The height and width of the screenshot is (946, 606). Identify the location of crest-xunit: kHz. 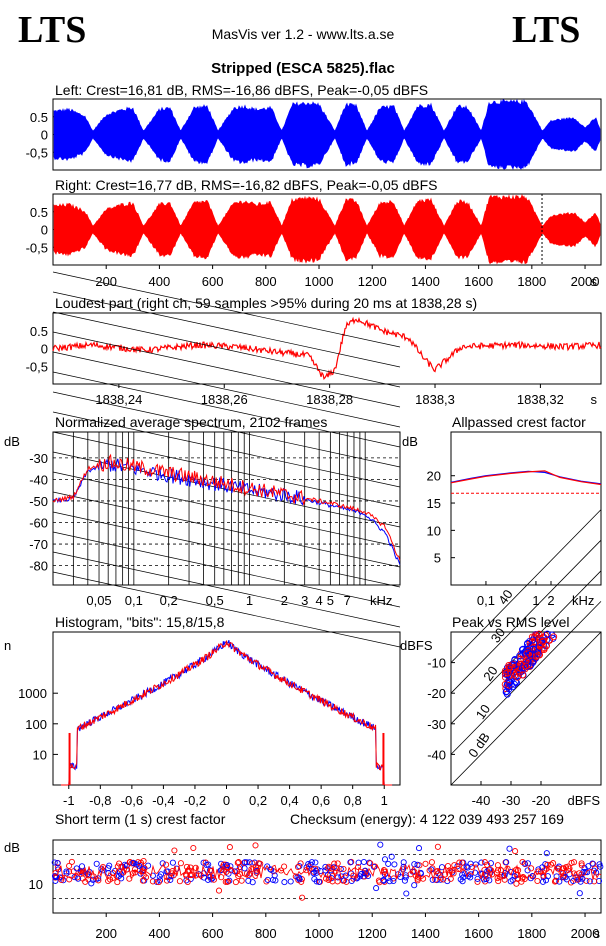
(583, 600).